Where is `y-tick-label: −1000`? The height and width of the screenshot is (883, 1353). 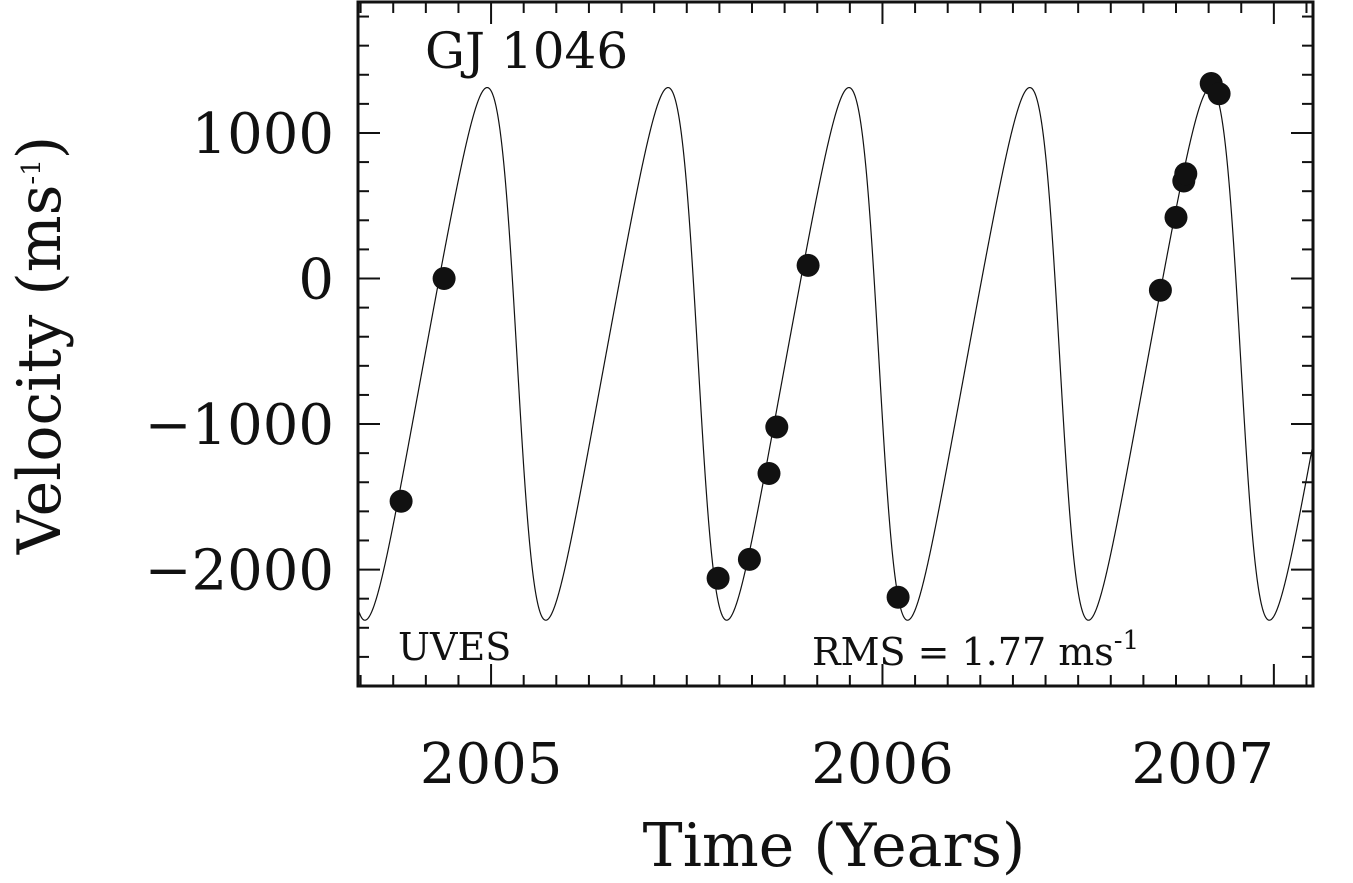 y-tick-label: −1000 is located at coordinates (239, 425).